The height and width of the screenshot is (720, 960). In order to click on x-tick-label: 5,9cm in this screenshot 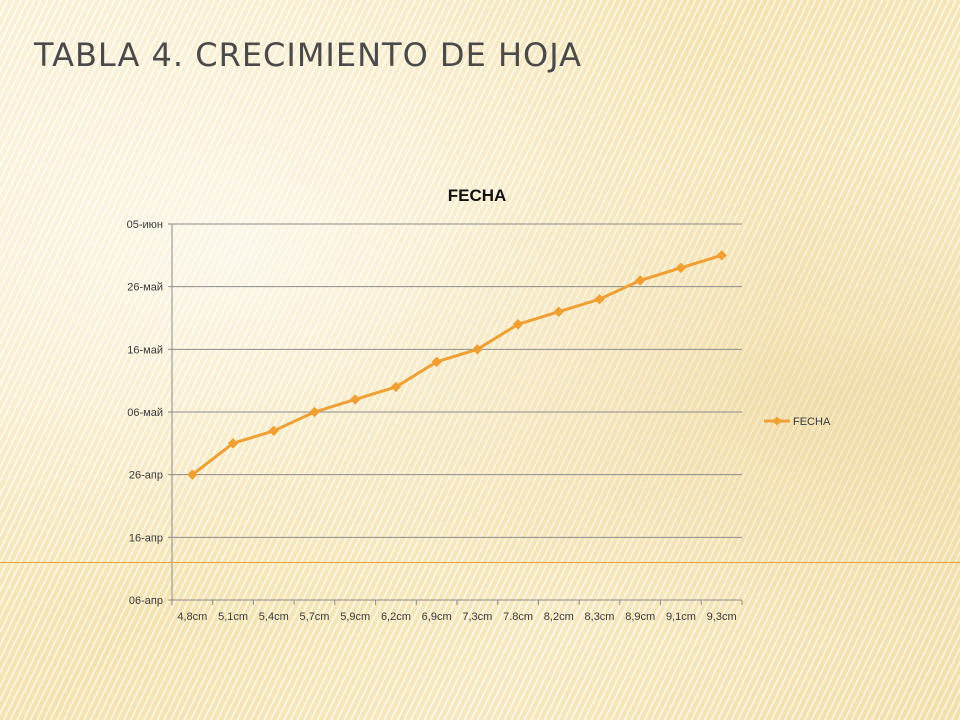, I will do `click(355, 617)`.